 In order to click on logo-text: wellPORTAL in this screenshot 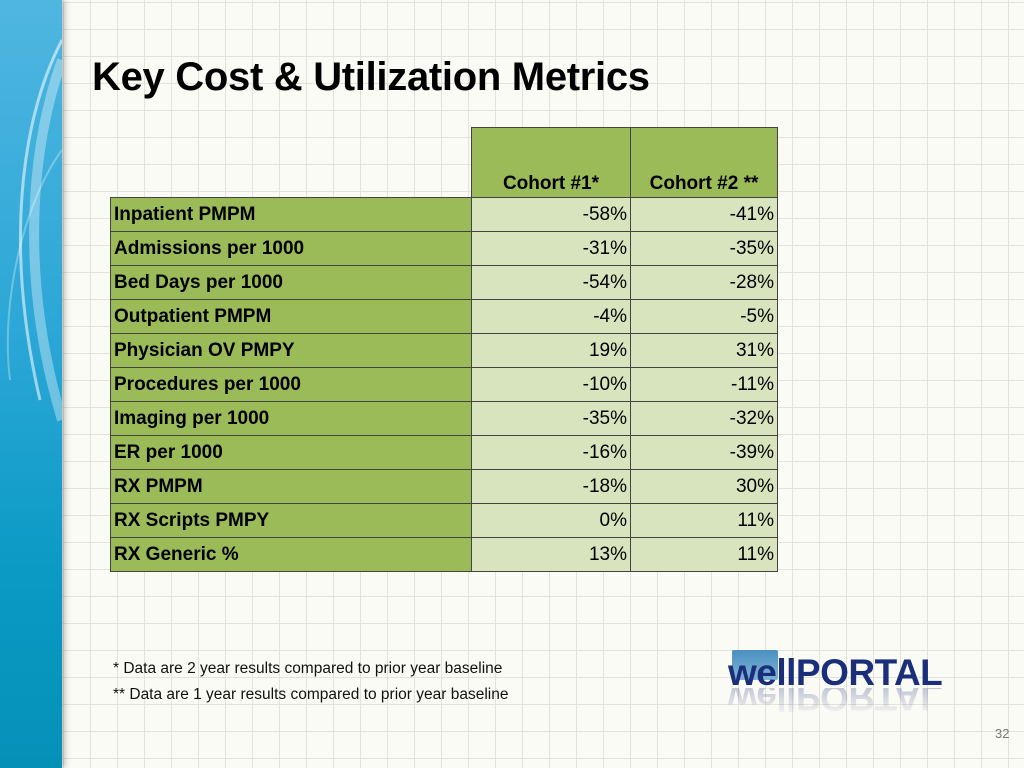, I will do `click(835, 673)`.